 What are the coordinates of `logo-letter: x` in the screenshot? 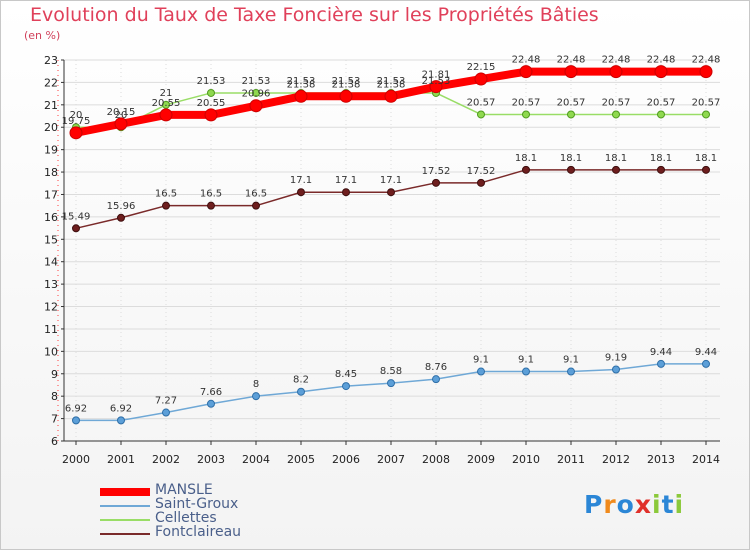 It's located at (643, 504).